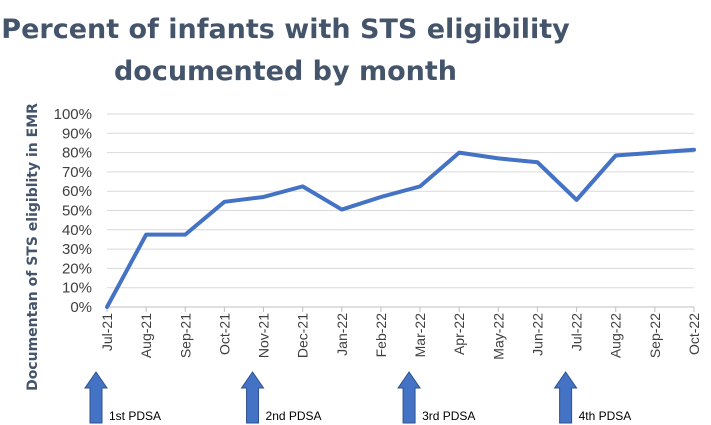  I want to click on y-tick-label: 40%, so click(77, 230).